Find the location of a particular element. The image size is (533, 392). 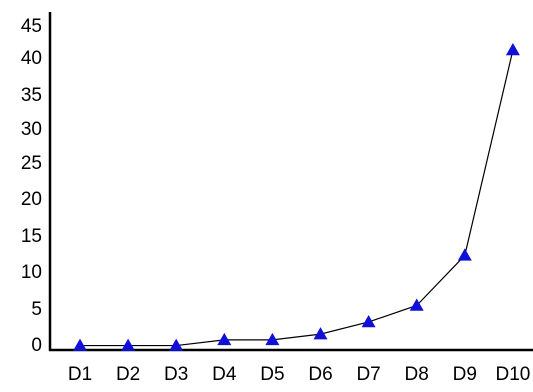

y-tick-label: 40 is located at coordinates (31, 58).